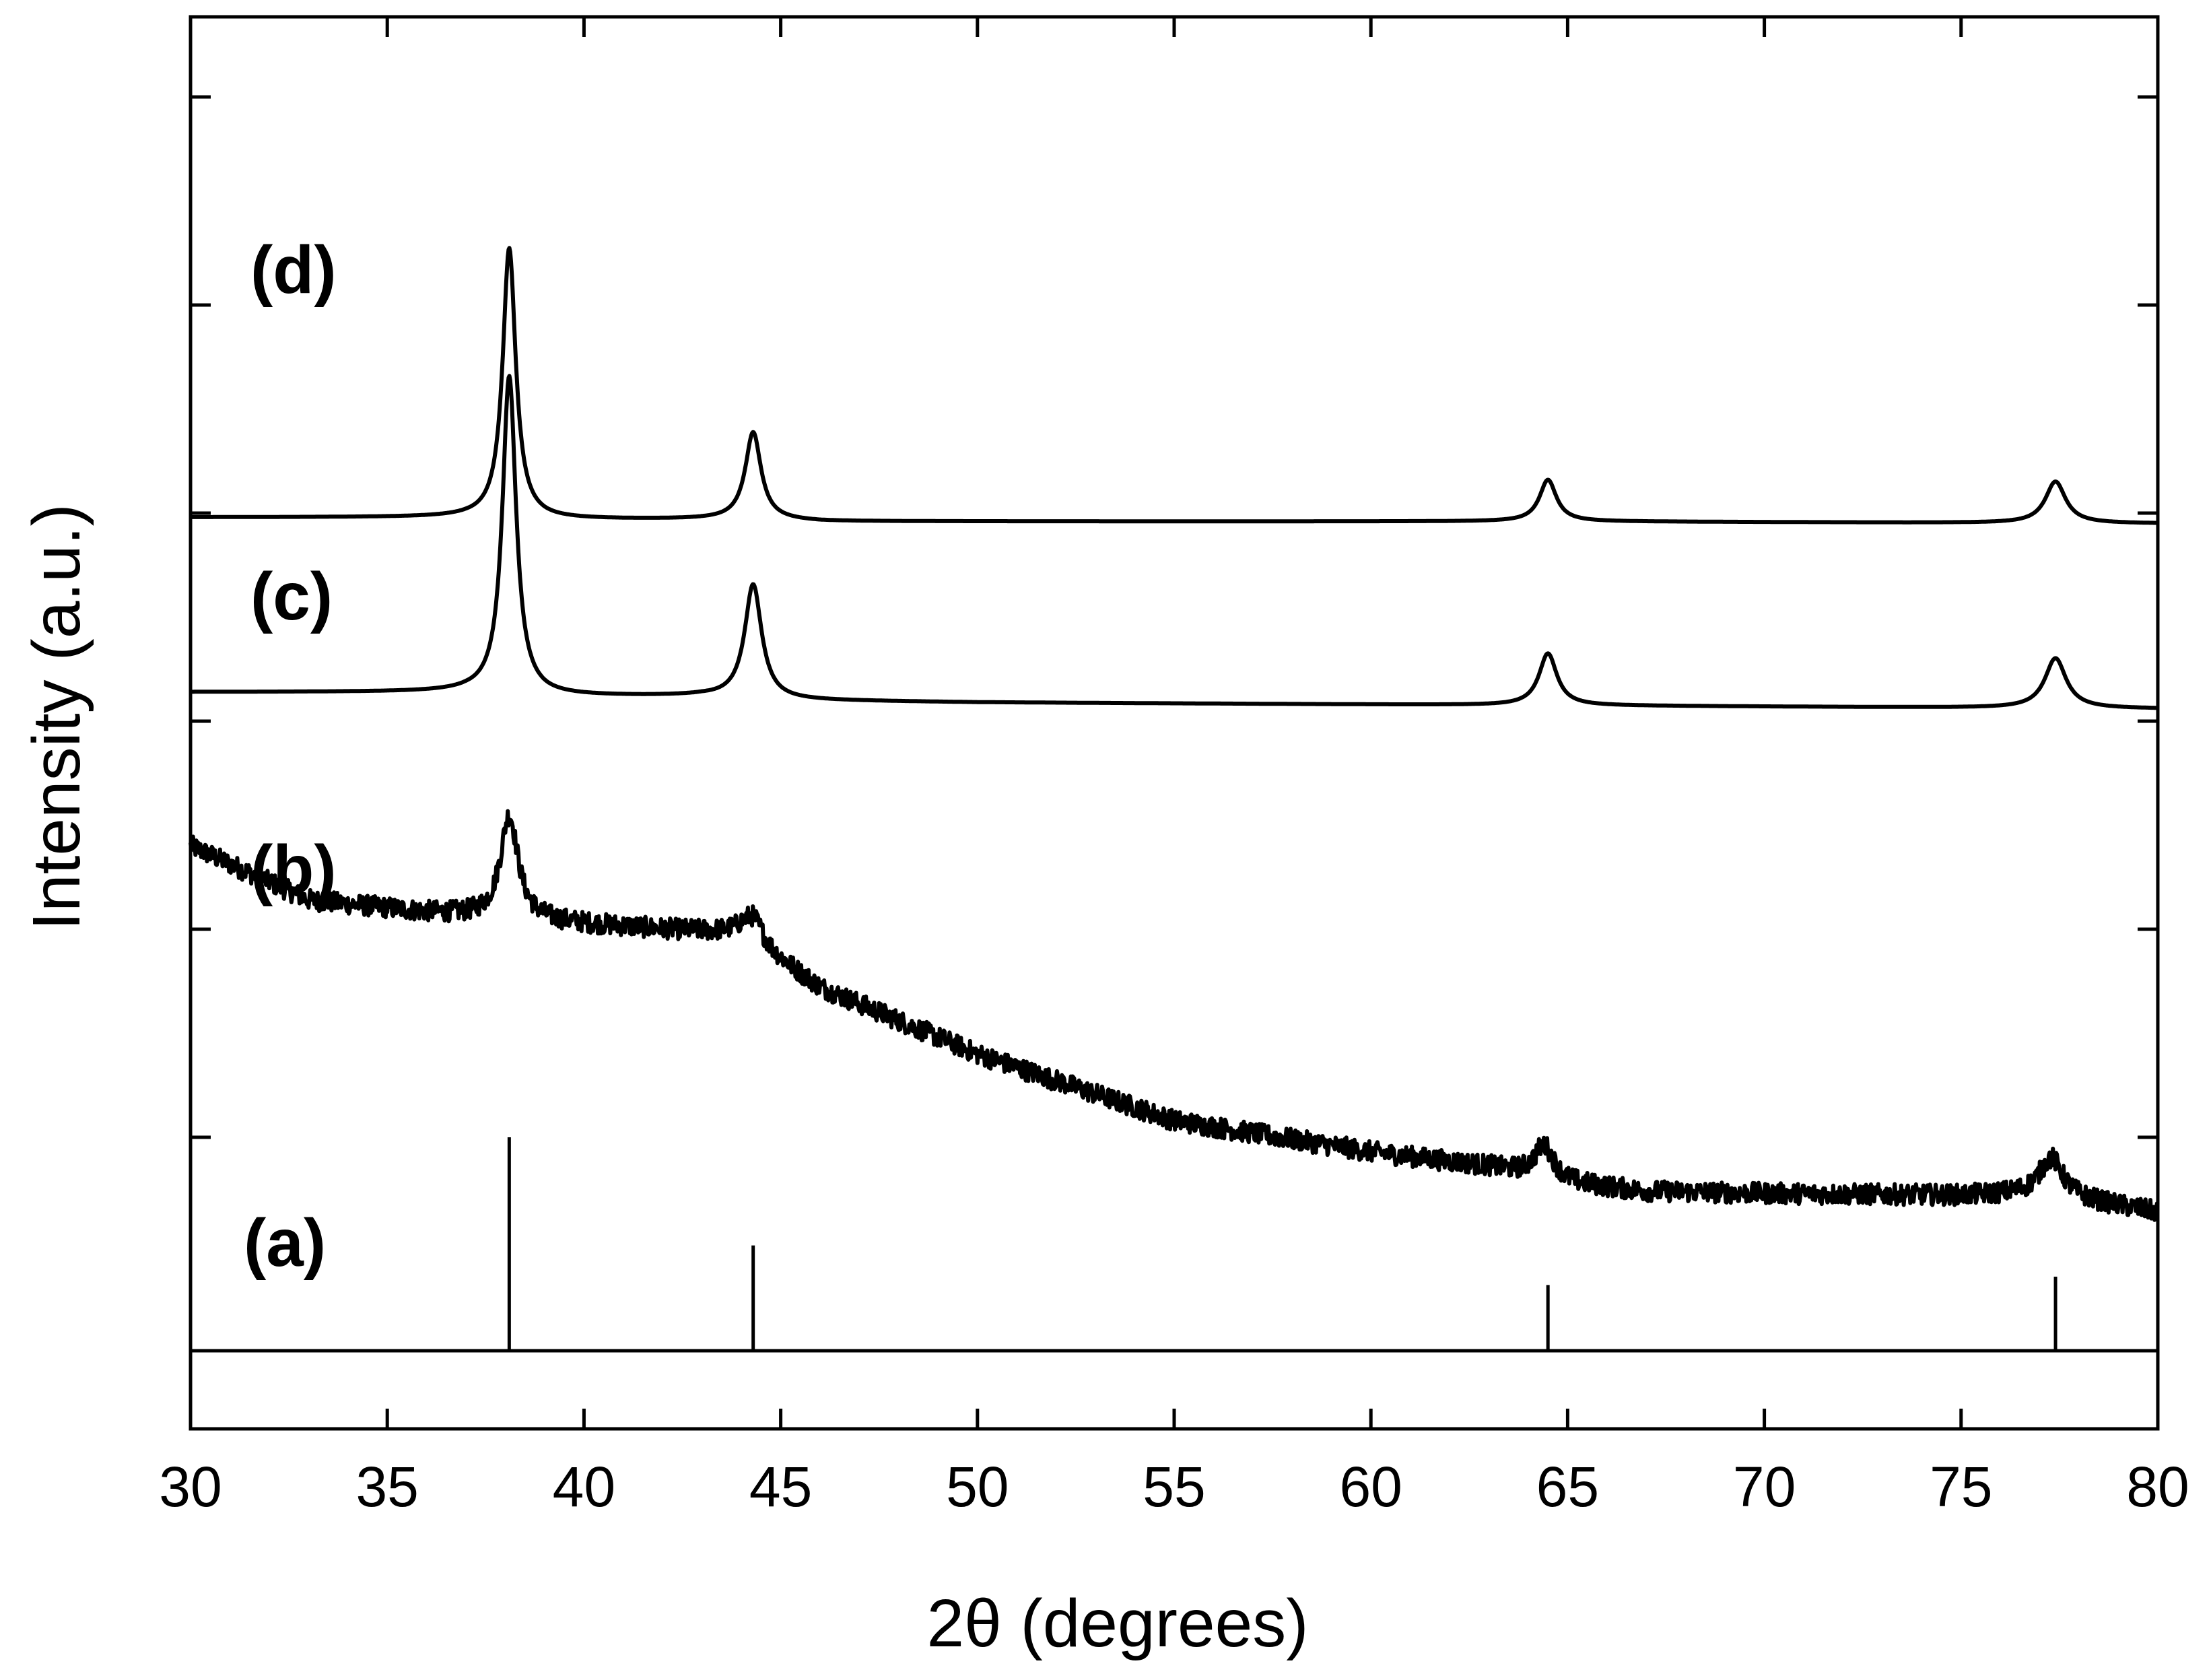 This screenshot has height=1680, width=2211. Describe the element at coordinates (1567, 1486) in the screenshot. I see `x-tick-label: 65` at that location.